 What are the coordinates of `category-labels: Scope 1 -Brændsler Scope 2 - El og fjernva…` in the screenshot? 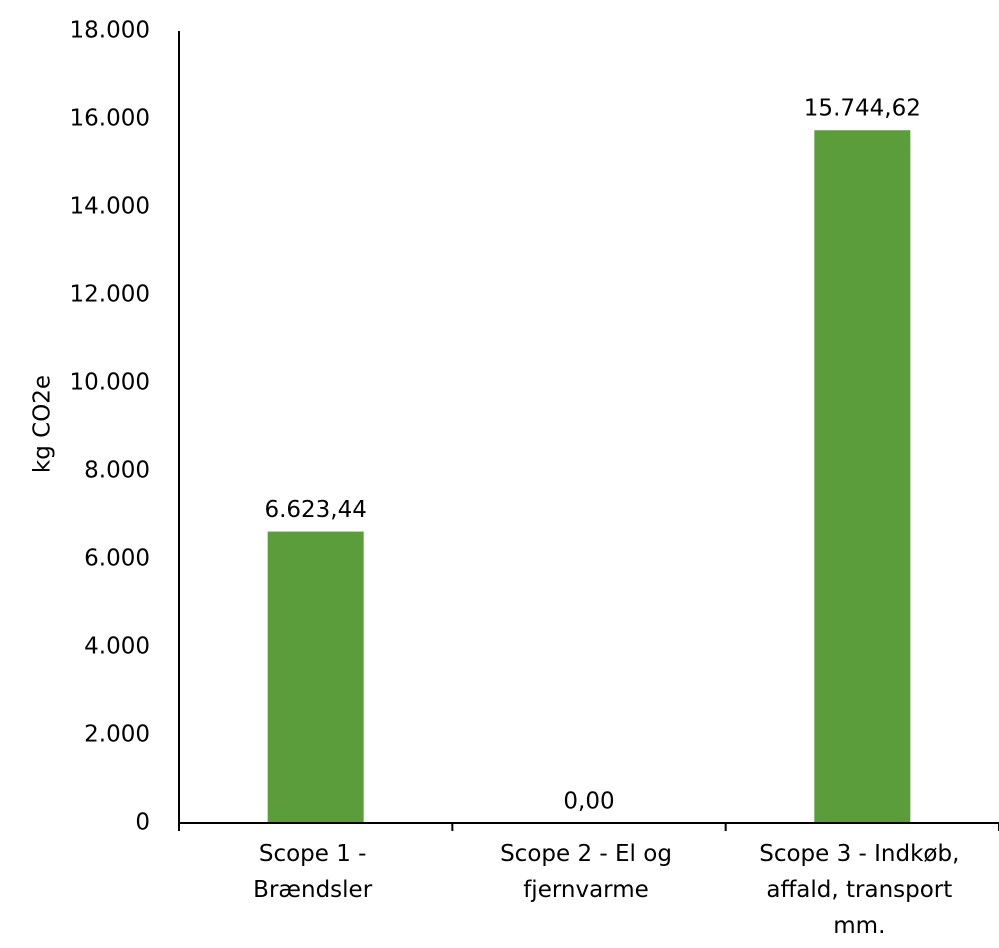 It's located at (606, 890).